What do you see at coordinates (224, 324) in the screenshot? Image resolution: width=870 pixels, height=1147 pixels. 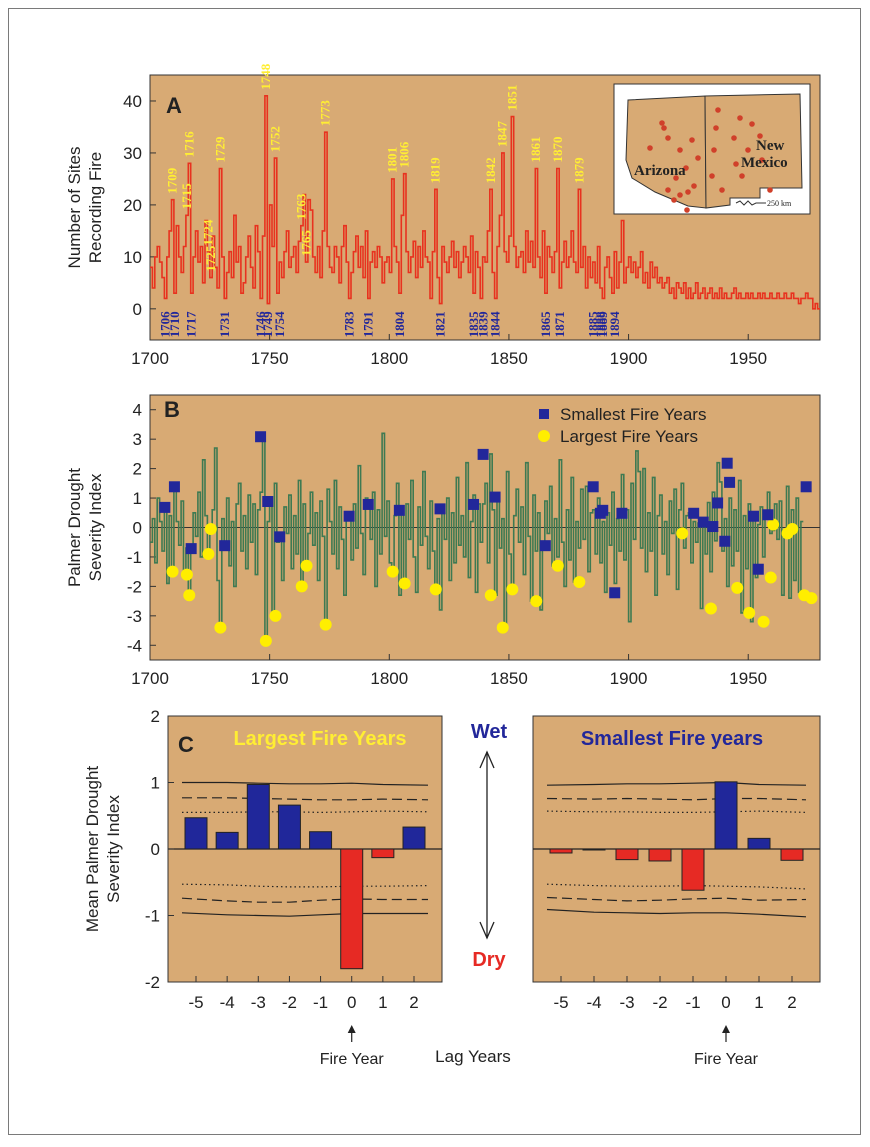 I see `small-fire-year-label: 1731` at bounding box center [224, 324].